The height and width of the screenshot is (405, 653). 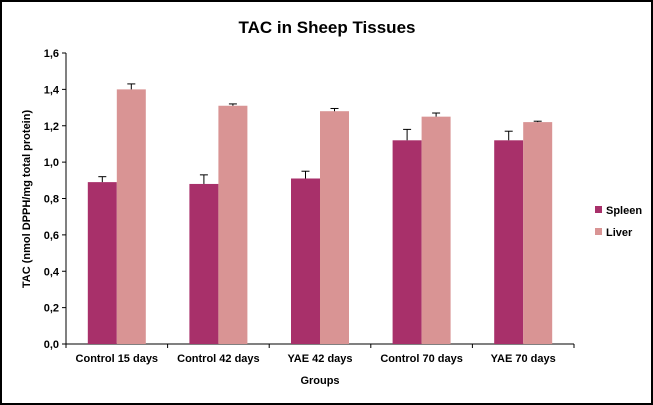 I want to click on x-category-label: Control 15 days, so click(x=117, y=359).